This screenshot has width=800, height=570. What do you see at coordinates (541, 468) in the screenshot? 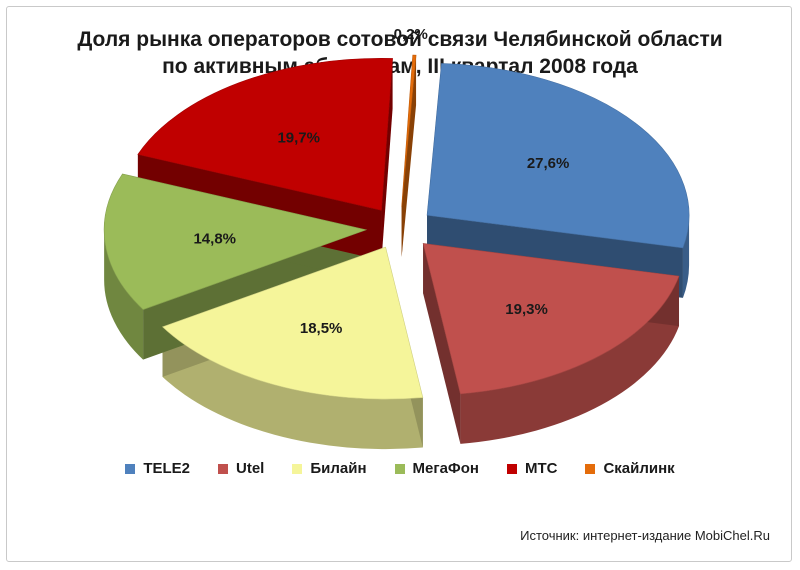
I see `legend-label-мтс: МТС` at bounding box center [541, 468].